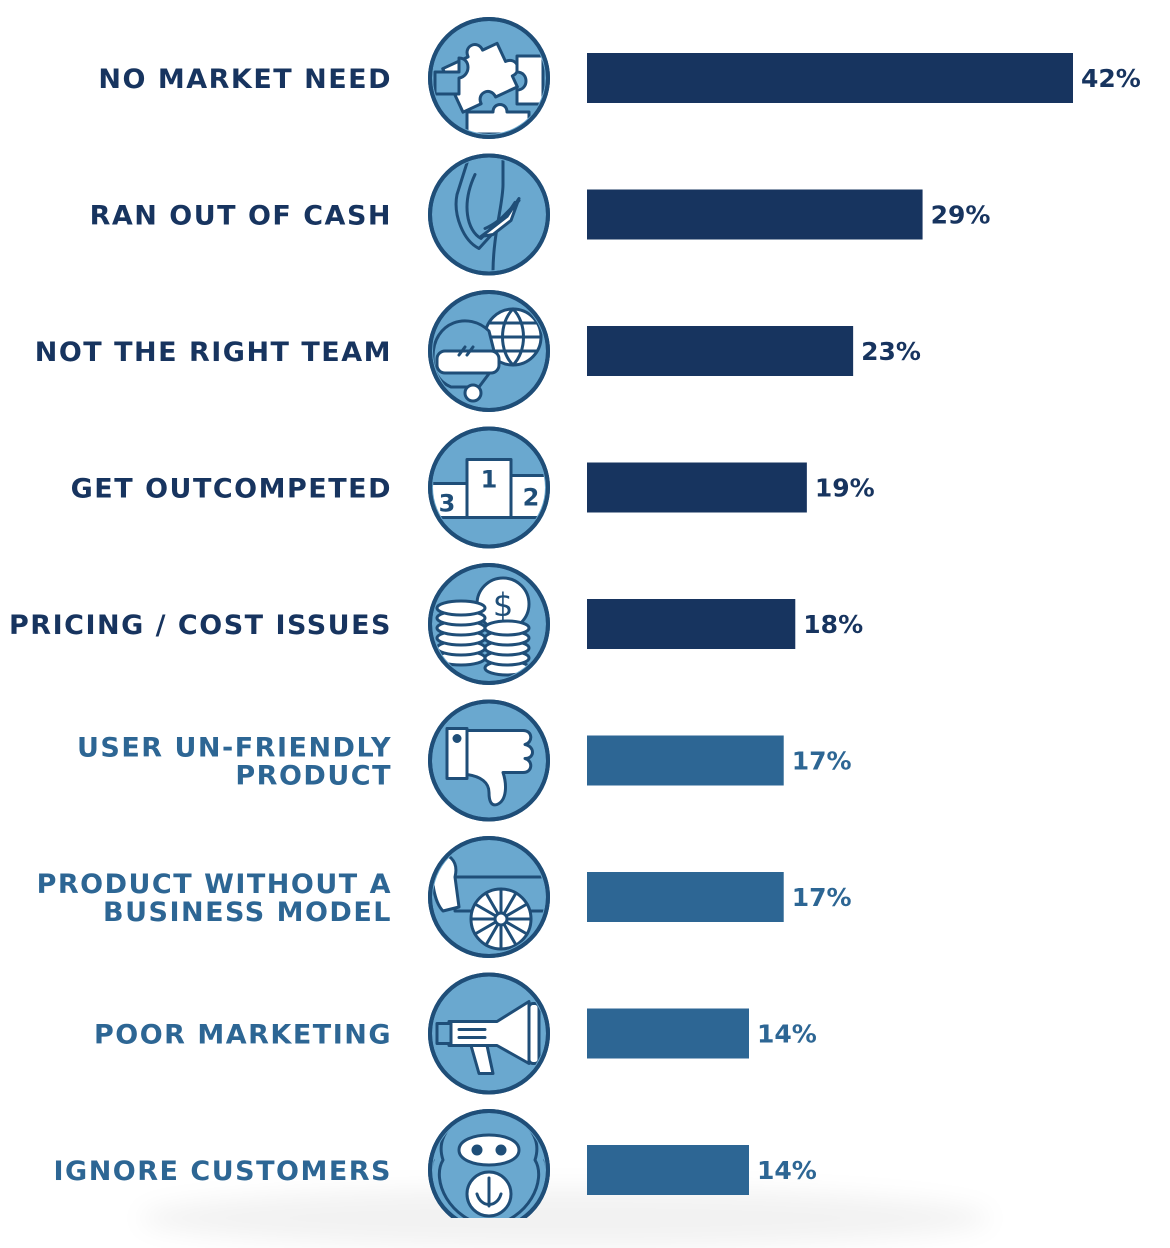  I want to click on value-label-no-market-need: 42%, so click(1111, 78).